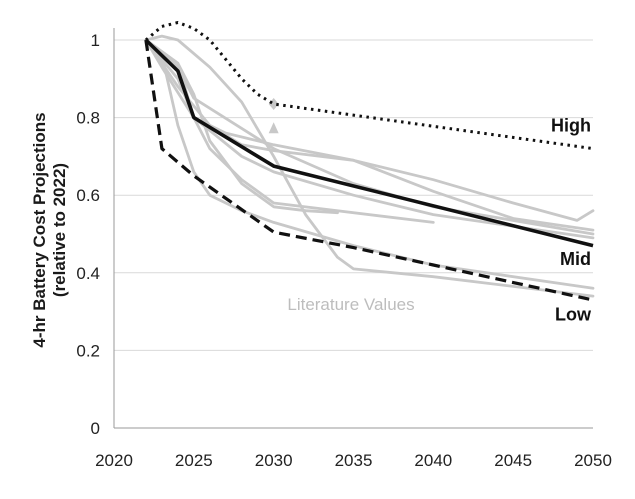  Describe the element at coordinates (88, 118) in the screenshot. I see `y-tick-label: 0.8` at that location.